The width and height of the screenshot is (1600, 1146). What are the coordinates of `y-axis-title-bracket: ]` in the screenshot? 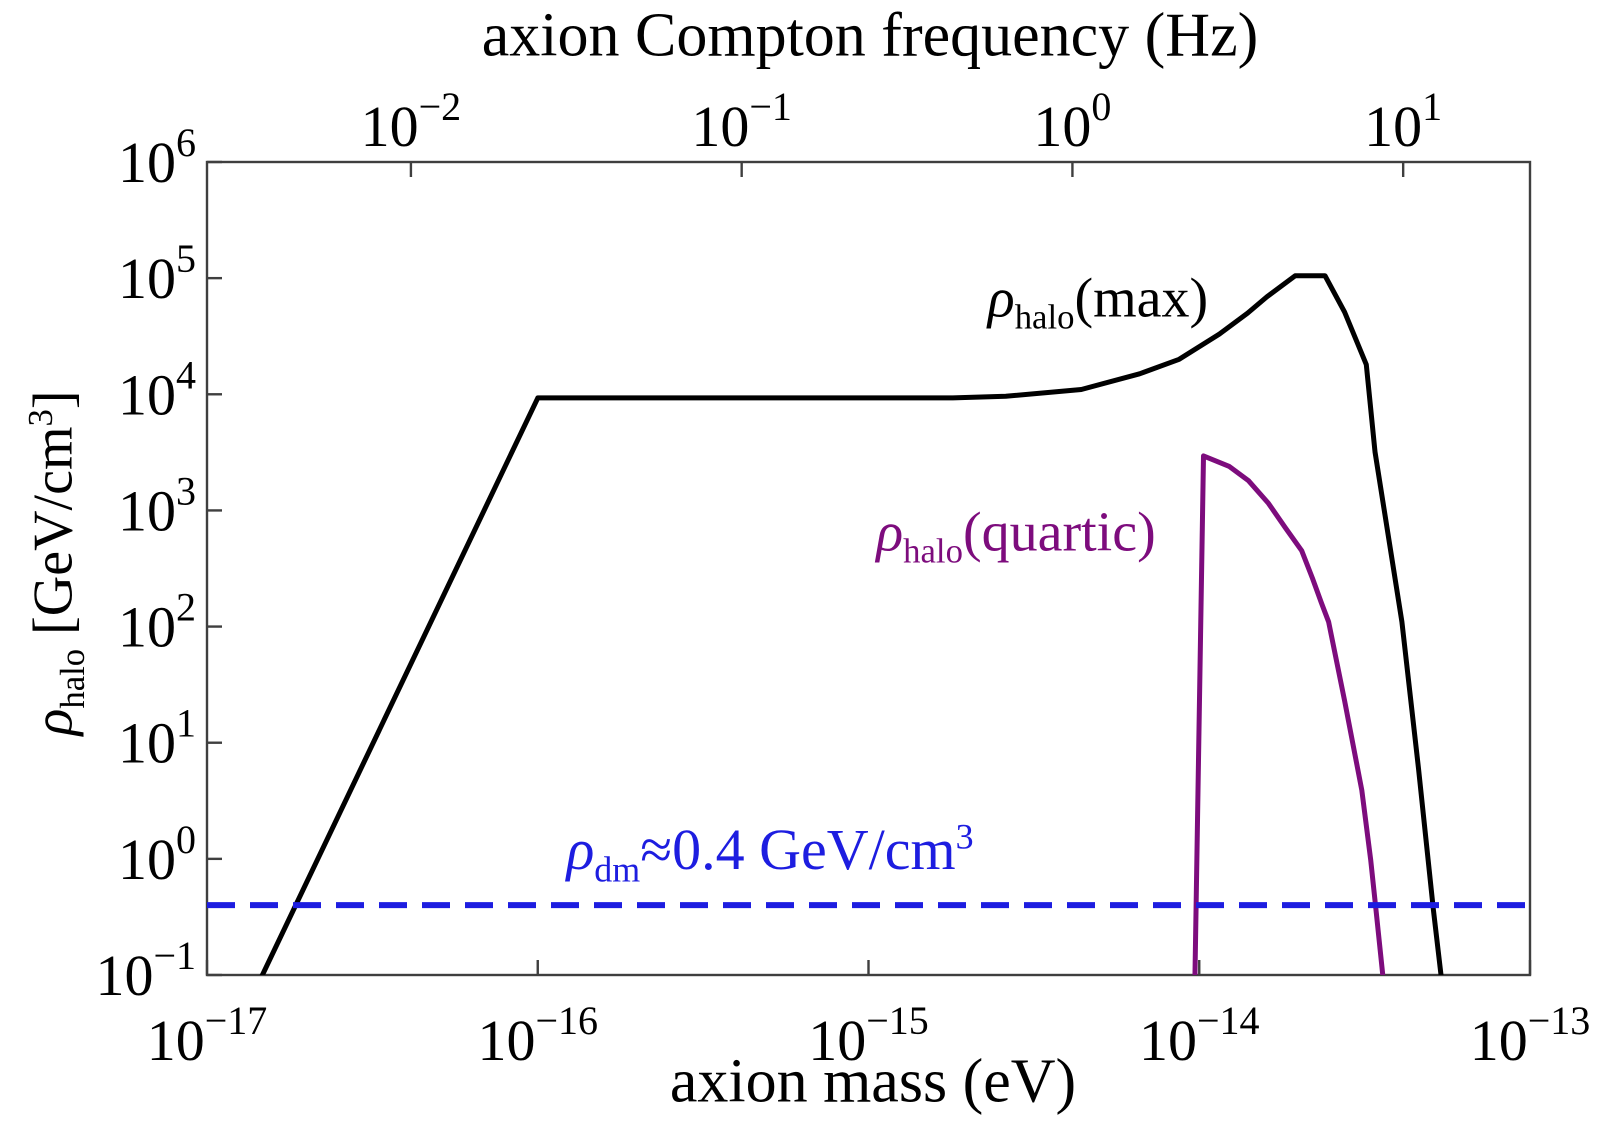 It's located at (53, 400).